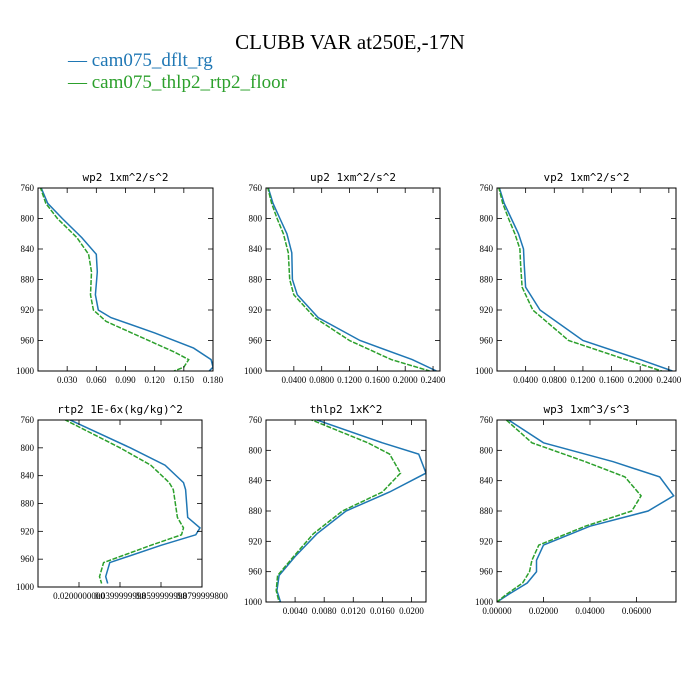 This screenshot has width=700, height=700. I want to click on x-tick-label: 0.1600, so click(611, 380).